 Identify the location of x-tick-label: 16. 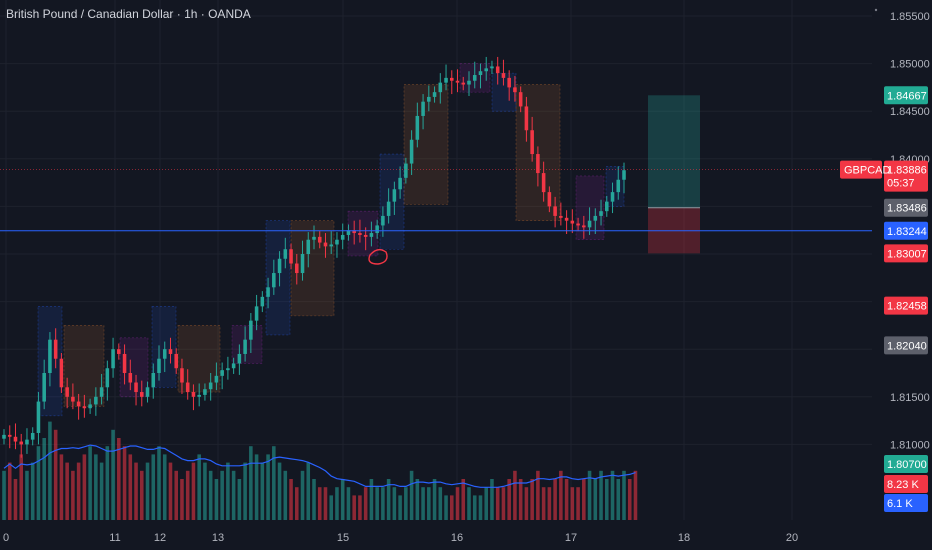
(457, 538).